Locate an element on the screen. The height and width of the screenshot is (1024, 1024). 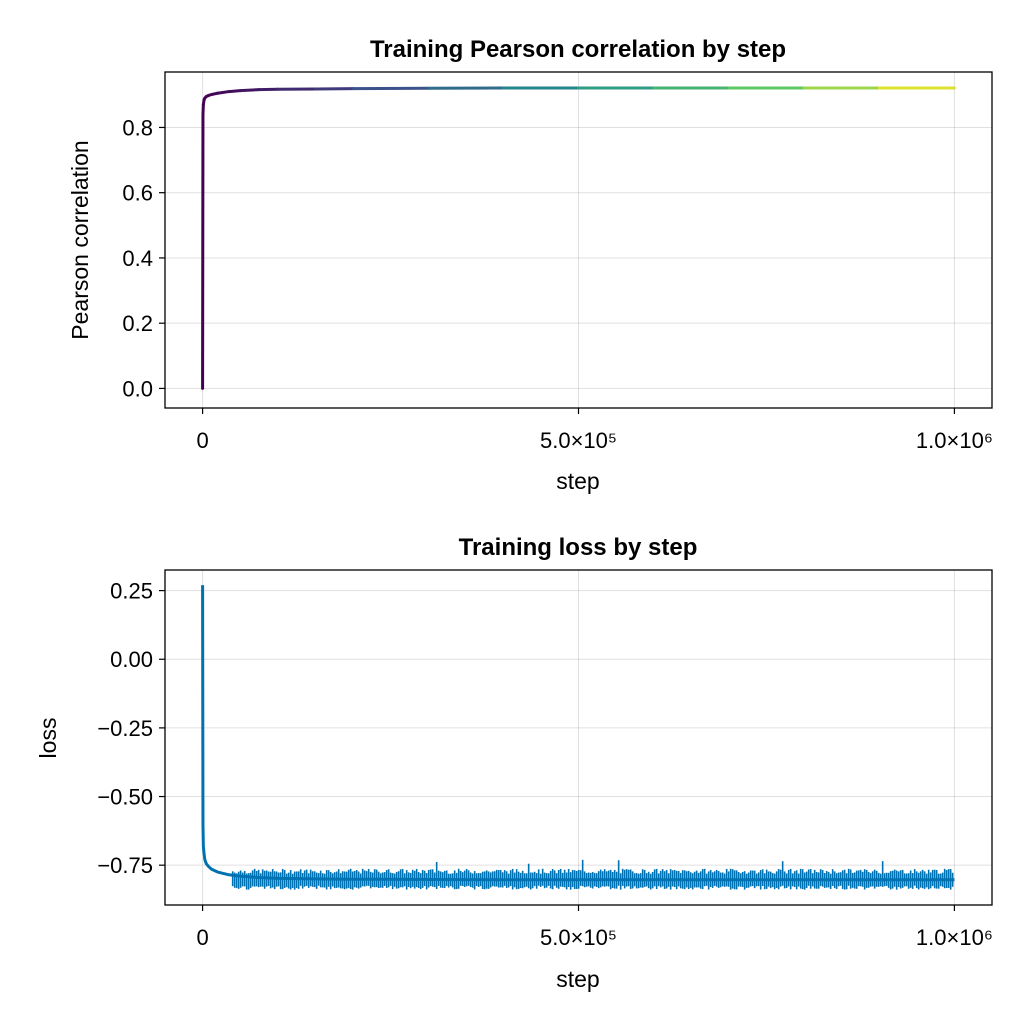
loss-chart-title: Training loss by step is located at coordinates (578, 547).